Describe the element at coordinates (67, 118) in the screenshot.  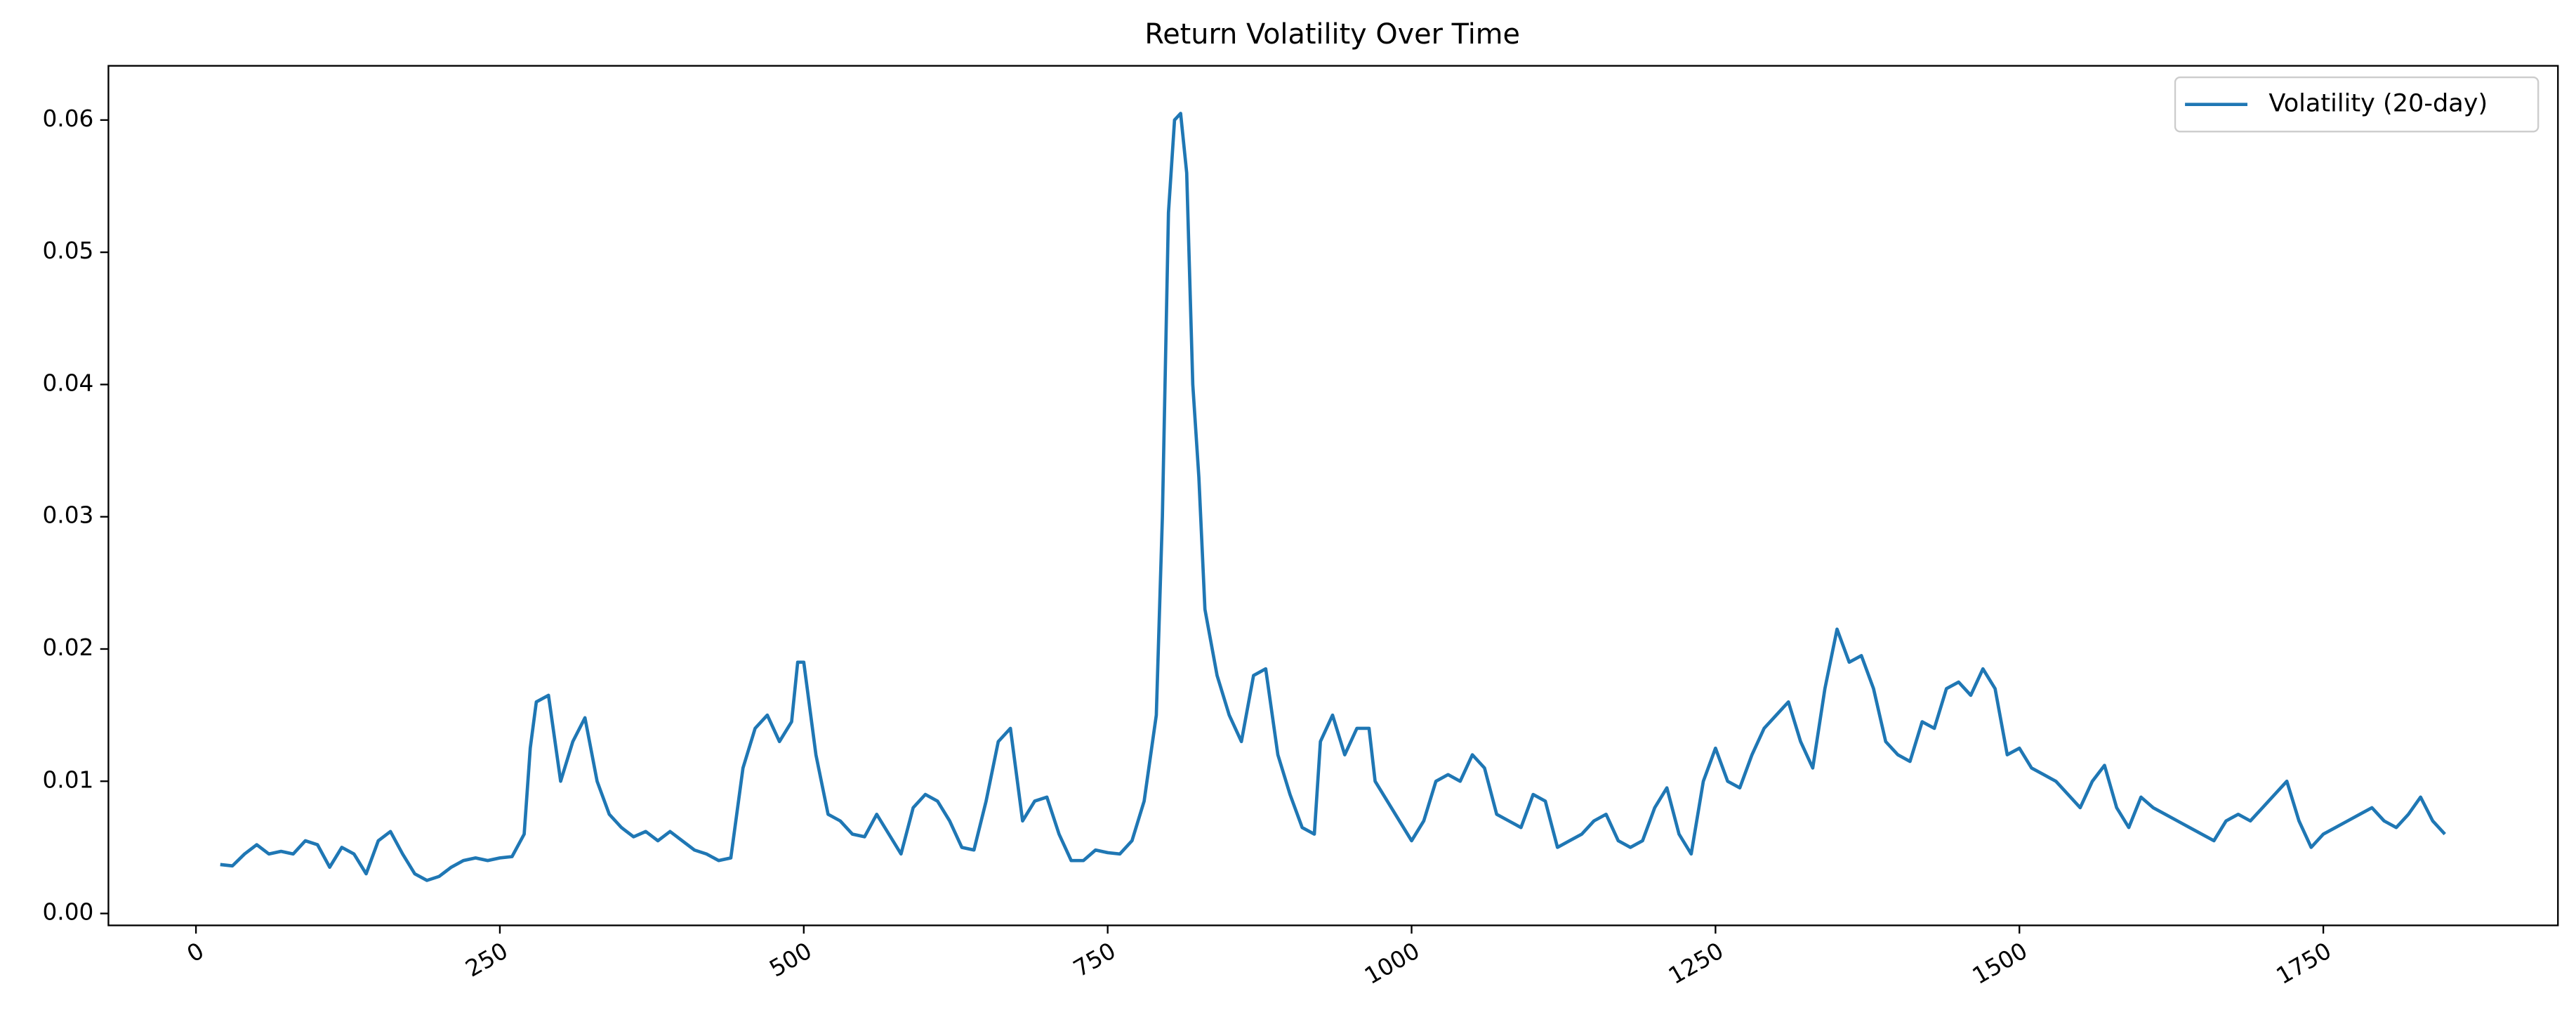
I see `y-tick-label: 0.06` at that location.